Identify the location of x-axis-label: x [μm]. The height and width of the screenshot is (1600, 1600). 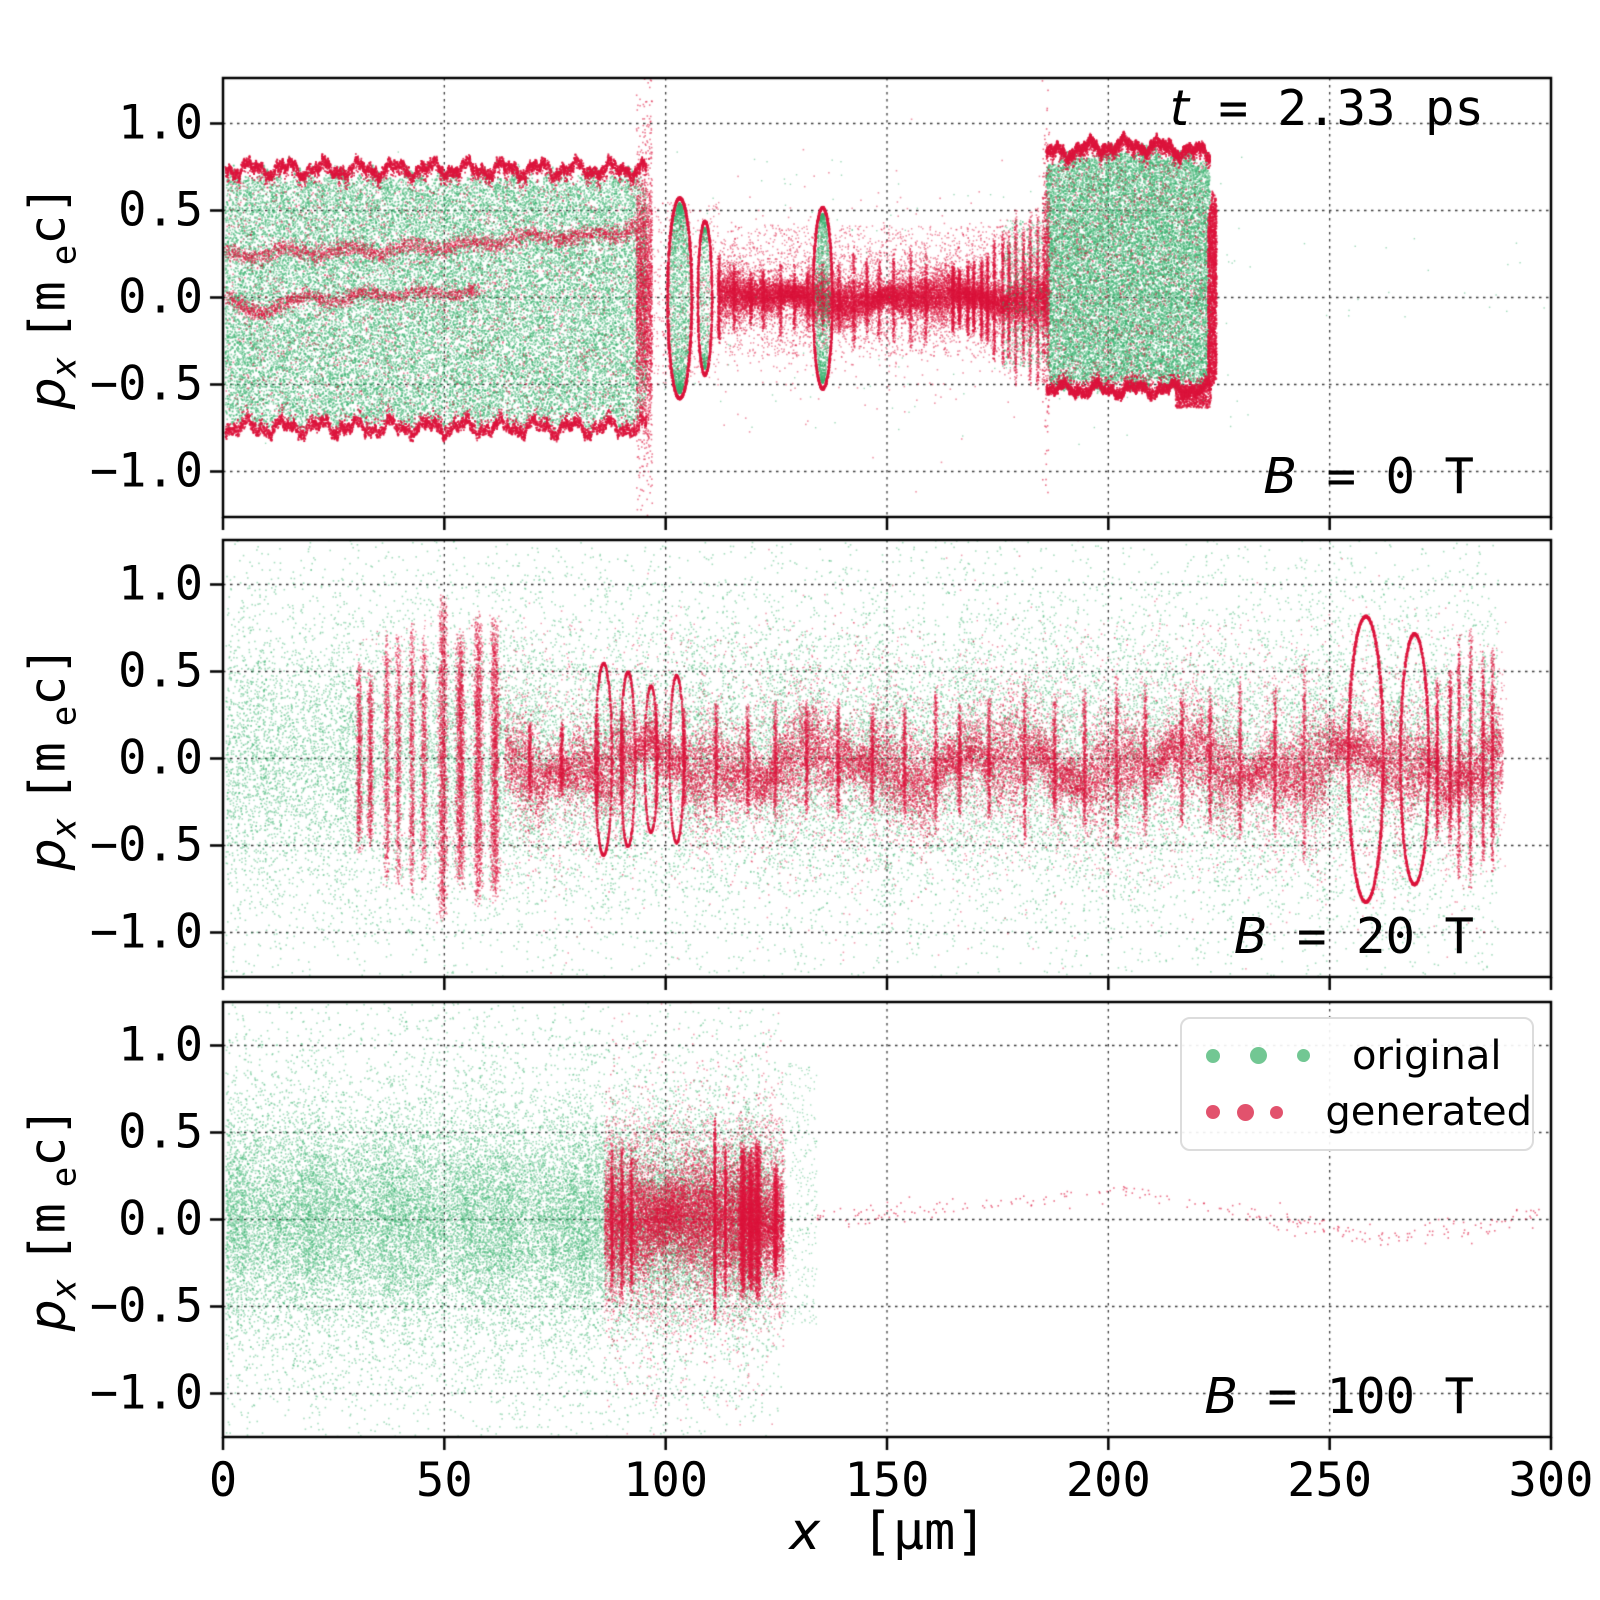
(887, 1532).